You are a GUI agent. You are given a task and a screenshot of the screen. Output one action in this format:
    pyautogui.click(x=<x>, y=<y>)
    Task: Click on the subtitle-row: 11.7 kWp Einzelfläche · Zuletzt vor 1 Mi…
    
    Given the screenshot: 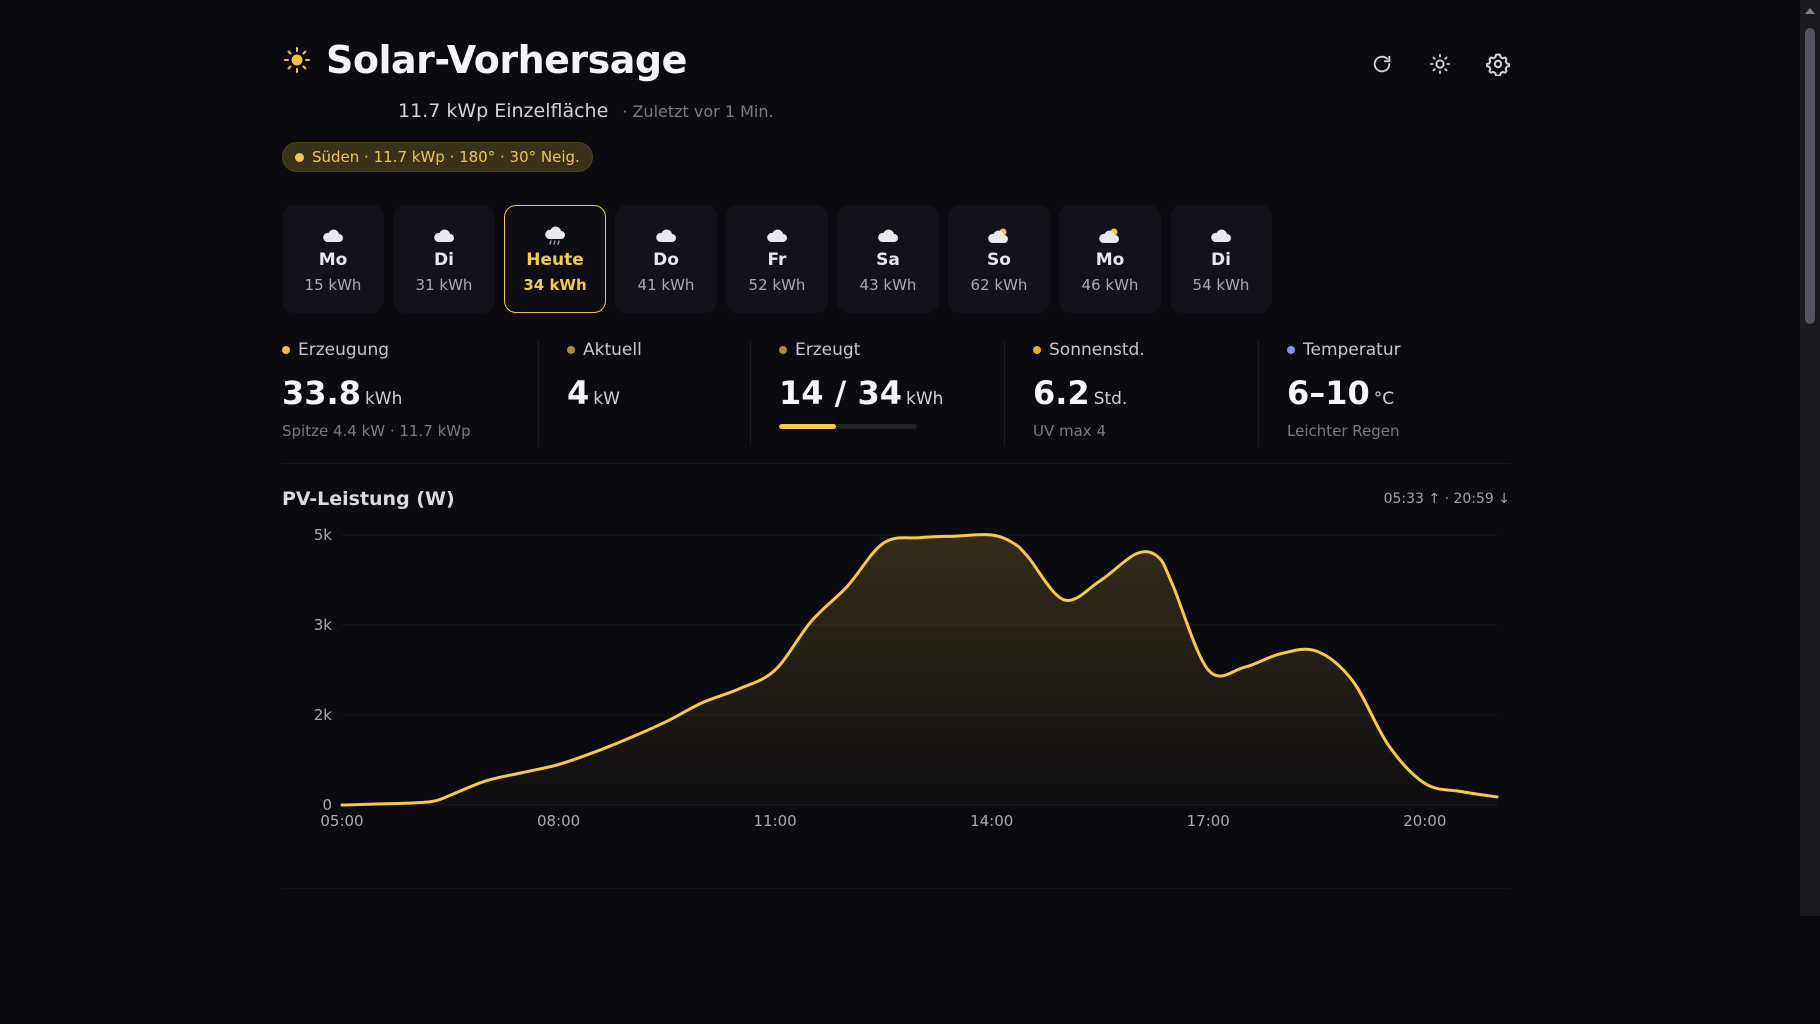 What is the action you would take?
    pyautogui.click(x=586, y=111)
    